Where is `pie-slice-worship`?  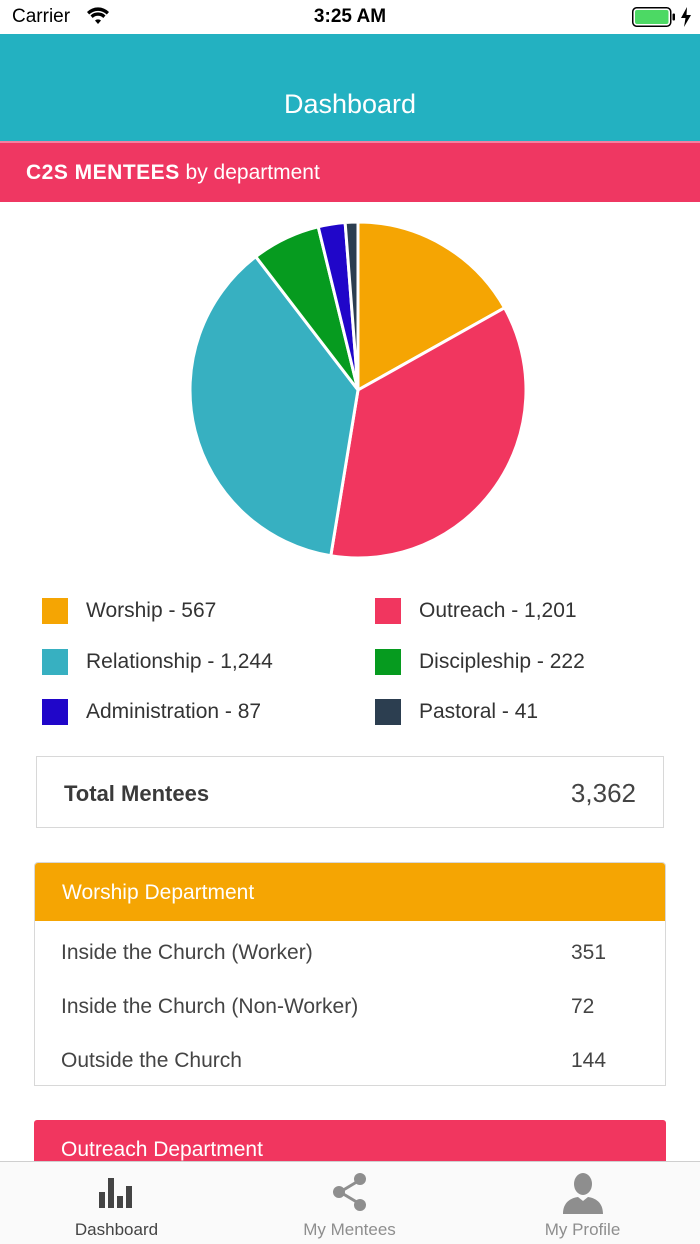 pie-slice-worship is located at coordinates (431, 306).